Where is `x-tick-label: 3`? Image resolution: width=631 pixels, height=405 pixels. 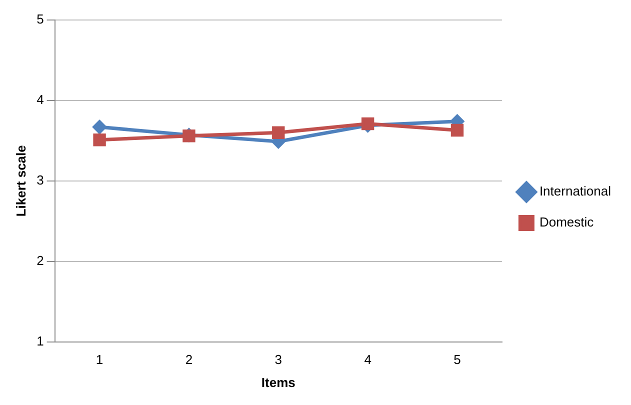 x-tick-label: 3 is located at coordinates (278, 360).